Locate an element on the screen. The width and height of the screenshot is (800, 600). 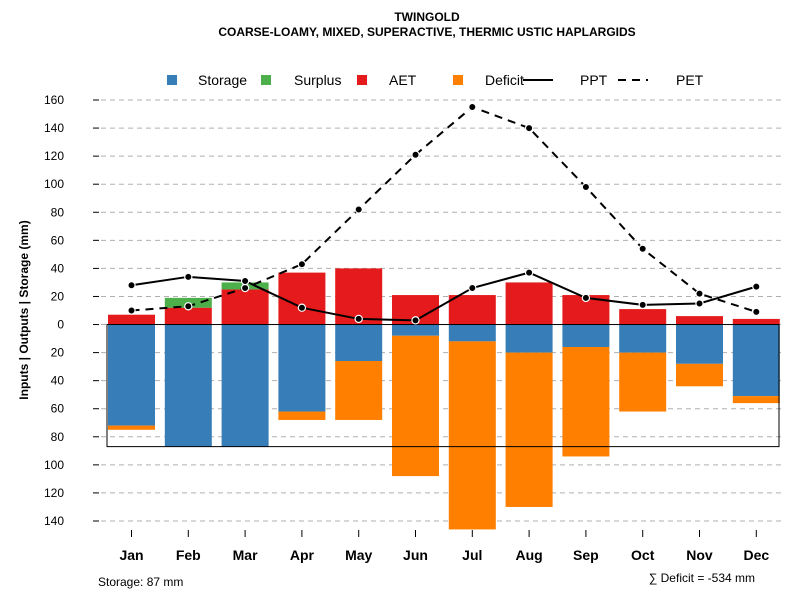
storage-capacity-label: Storage: 87 mm is located at coordinates (140, 582).